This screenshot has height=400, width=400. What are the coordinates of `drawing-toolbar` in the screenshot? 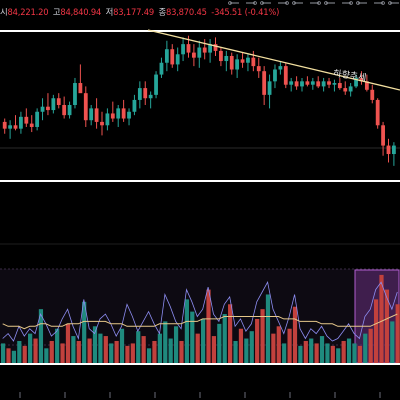 It's located at (313, 3).